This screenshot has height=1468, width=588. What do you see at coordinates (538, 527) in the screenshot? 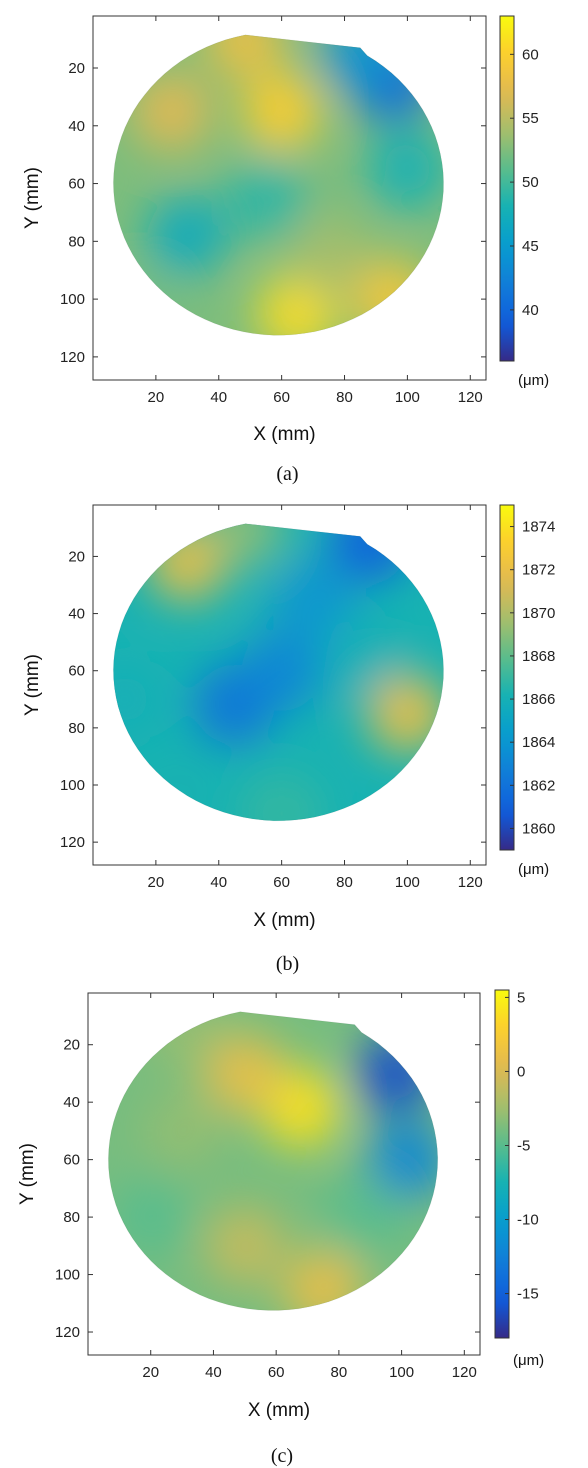
I see `colorbar-tick-label: 1874` at bounding box center [538, 527].